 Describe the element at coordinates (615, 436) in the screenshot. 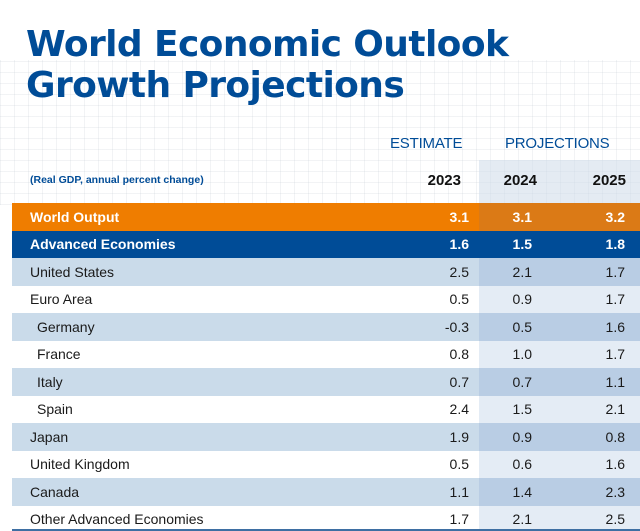

I see `value-2025: 0.8` at that location.